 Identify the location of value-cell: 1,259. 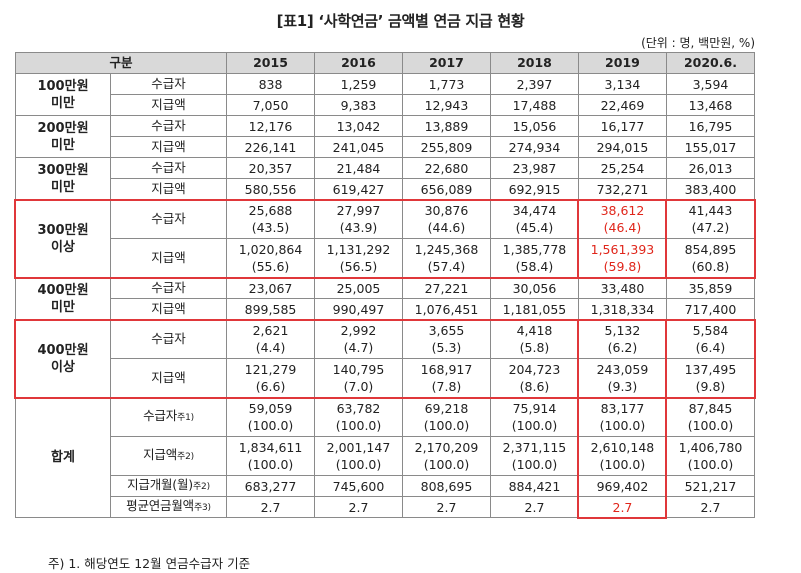
(358, 84).